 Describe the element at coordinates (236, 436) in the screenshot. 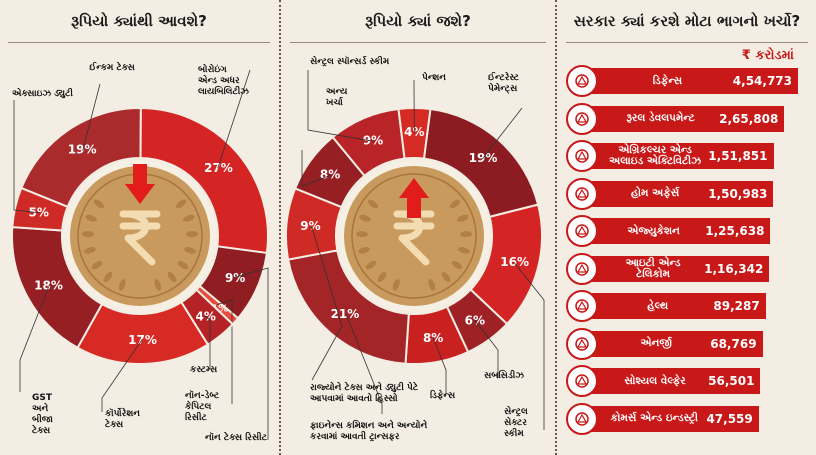

I see `slice-category-label: નૉન ટેક્સ રિસીટ` at that location.